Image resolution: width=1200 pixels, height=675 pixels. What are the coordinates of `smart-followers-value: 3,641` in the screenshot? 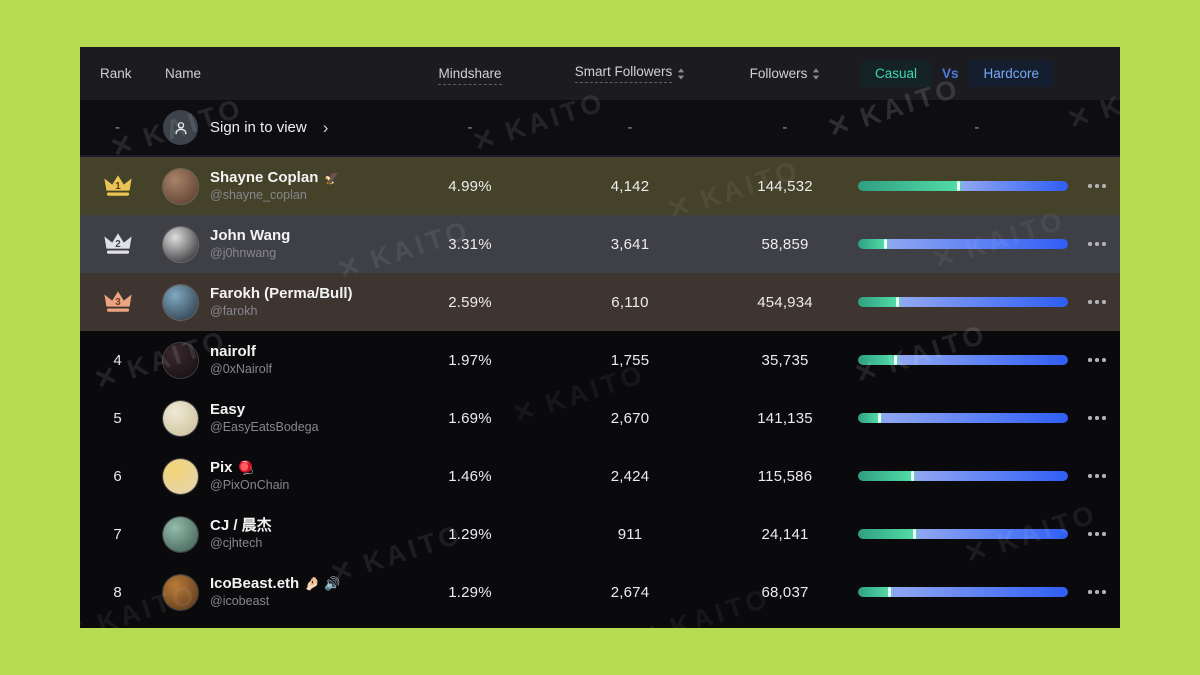 It's located at (630, 244).